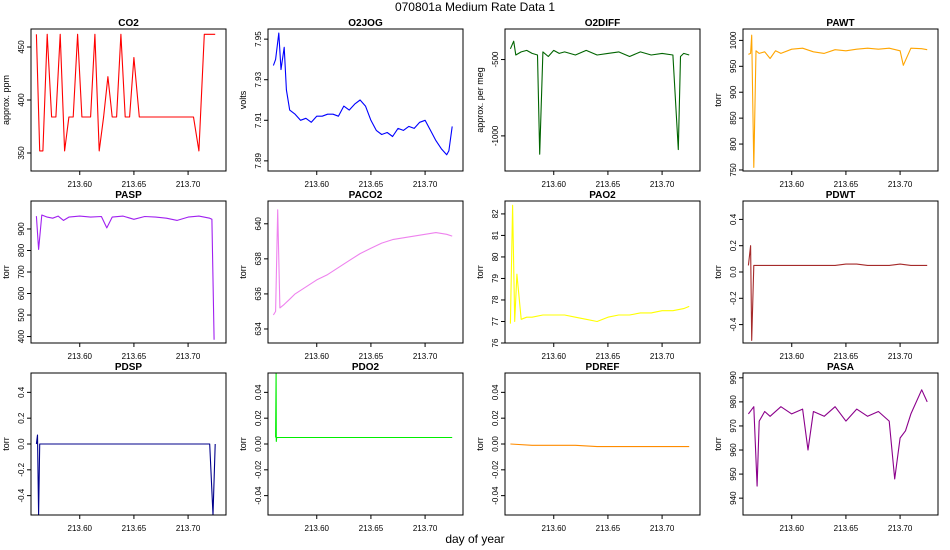 The width and height of the screenshot is (950, 550). Describe the element at coordinates (718, 100) in the screenshot. I see `y-axis-label-pawt: torr` at that location.